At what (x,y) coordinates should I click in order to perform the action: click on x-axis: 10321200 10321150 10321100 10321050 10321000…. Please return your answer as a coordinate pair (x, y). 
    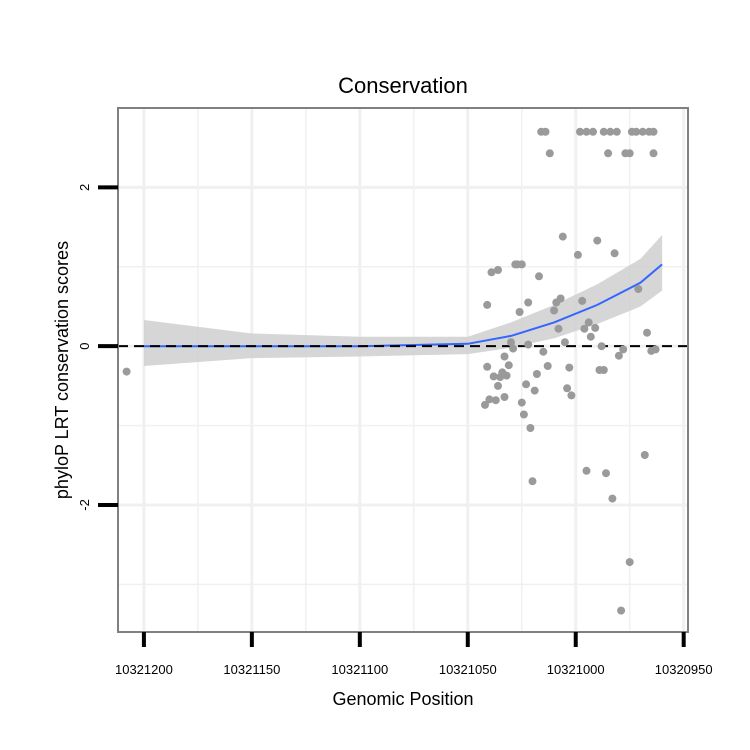
    Looking at the image, I should click on (414, 654).